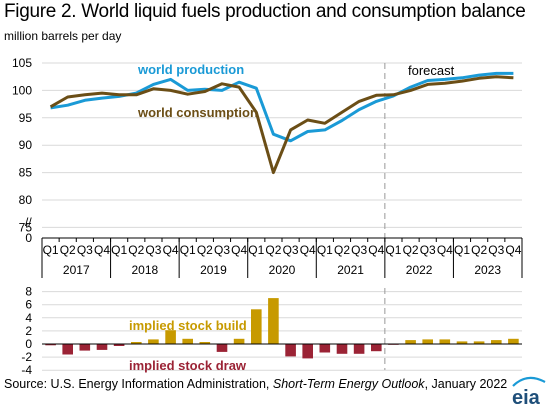 This screenshot has width=554, height=410. Describe the element at coordinates (526, 397) in the screenshot. I see `logo-text: eia` at that location.